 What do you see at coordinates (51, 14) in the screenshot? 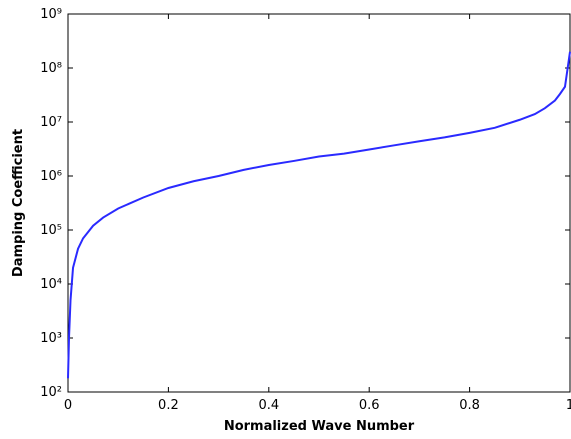
I see `y-tick-label: 10⁹` at bounding box center [51, 14].